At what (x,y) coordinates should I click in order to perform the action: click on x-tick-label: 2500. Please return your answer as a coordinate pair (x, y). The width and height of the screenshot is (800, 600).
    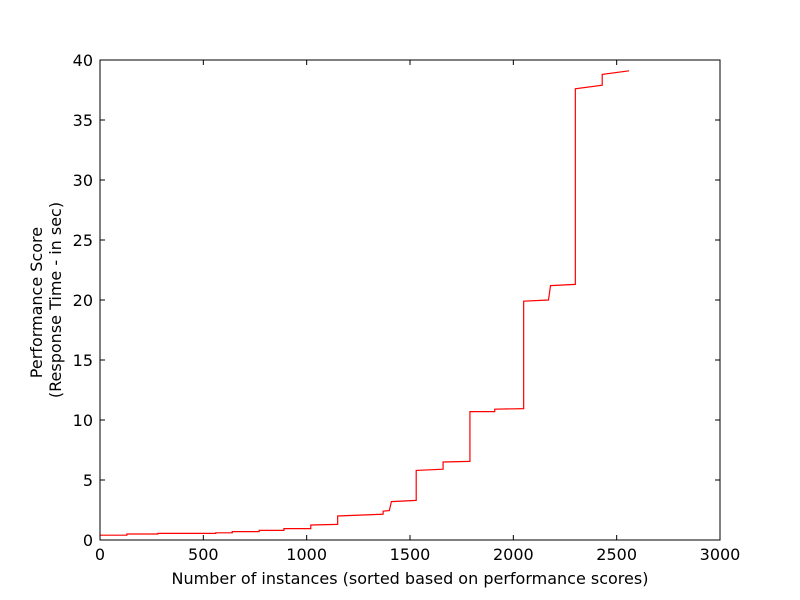
    Looking at the image, I should click on (616, 554).